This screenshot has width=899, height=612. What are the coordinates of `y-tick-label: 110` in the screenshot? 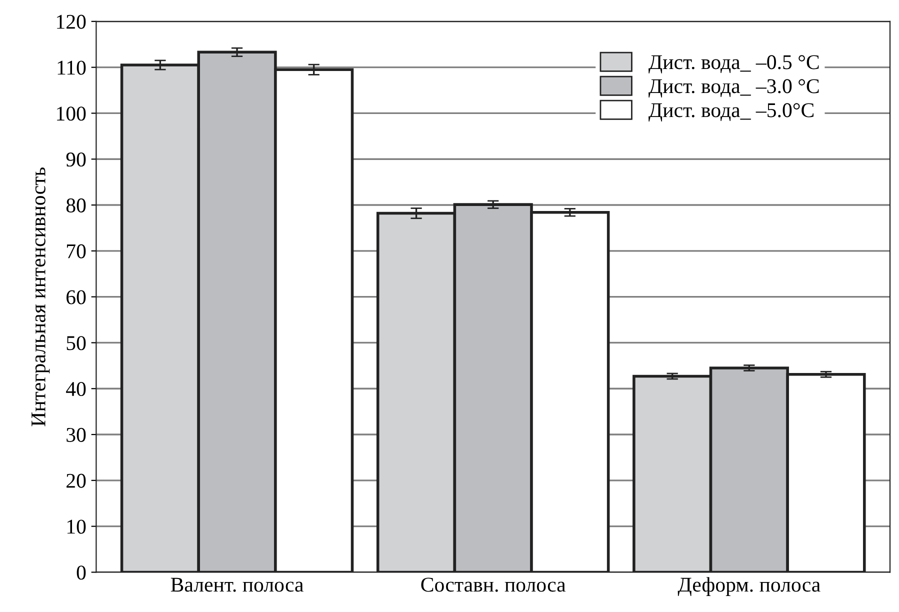 It's located at (72, 67).